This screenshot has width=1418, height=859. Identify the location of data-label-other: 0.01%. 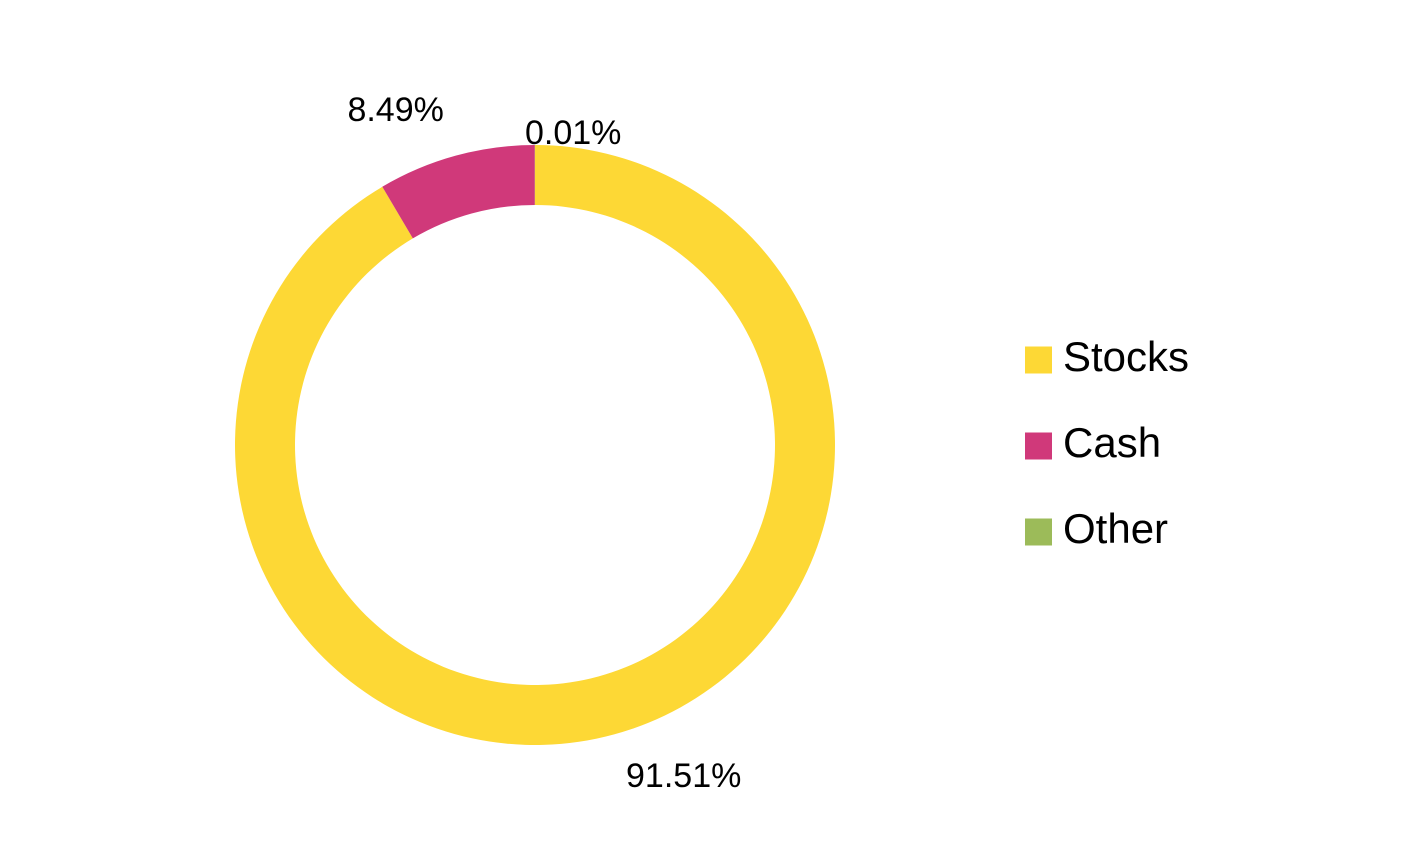
(573, 133).